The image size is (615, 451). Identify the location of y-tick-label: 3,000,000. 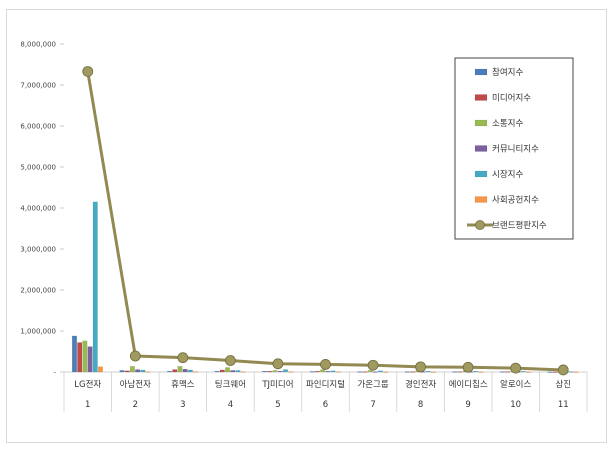
(38, 250).